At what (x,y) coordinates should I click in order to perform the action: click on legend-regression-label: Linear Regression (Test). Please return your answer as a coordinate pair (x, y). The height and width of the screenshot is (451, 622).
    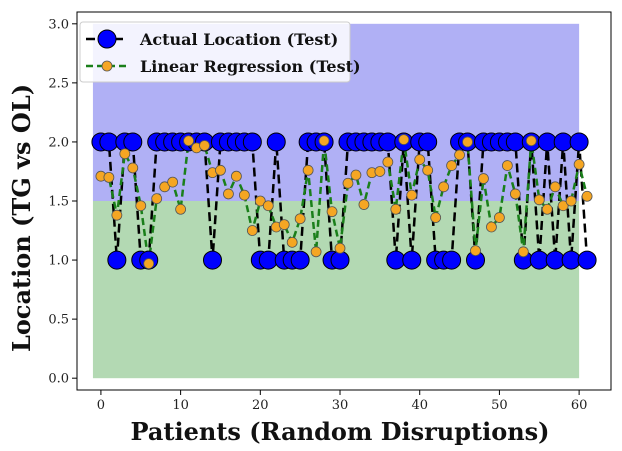
    Looking at the image, I should click on (250, 66).